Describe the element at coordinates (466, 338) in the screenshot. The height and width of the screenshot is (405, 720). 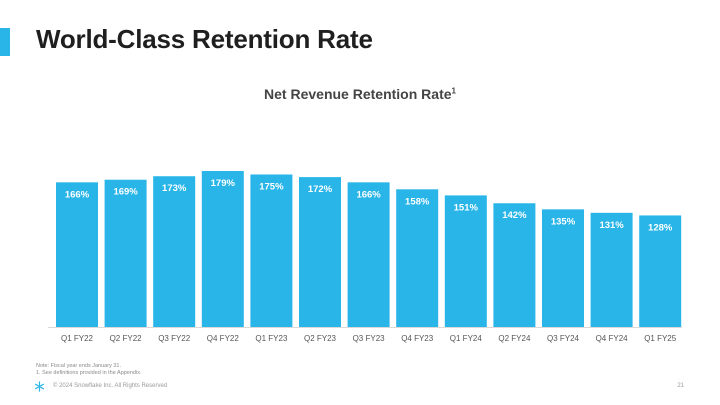
I see `category-tick-label: Q1 FY24` at that location.